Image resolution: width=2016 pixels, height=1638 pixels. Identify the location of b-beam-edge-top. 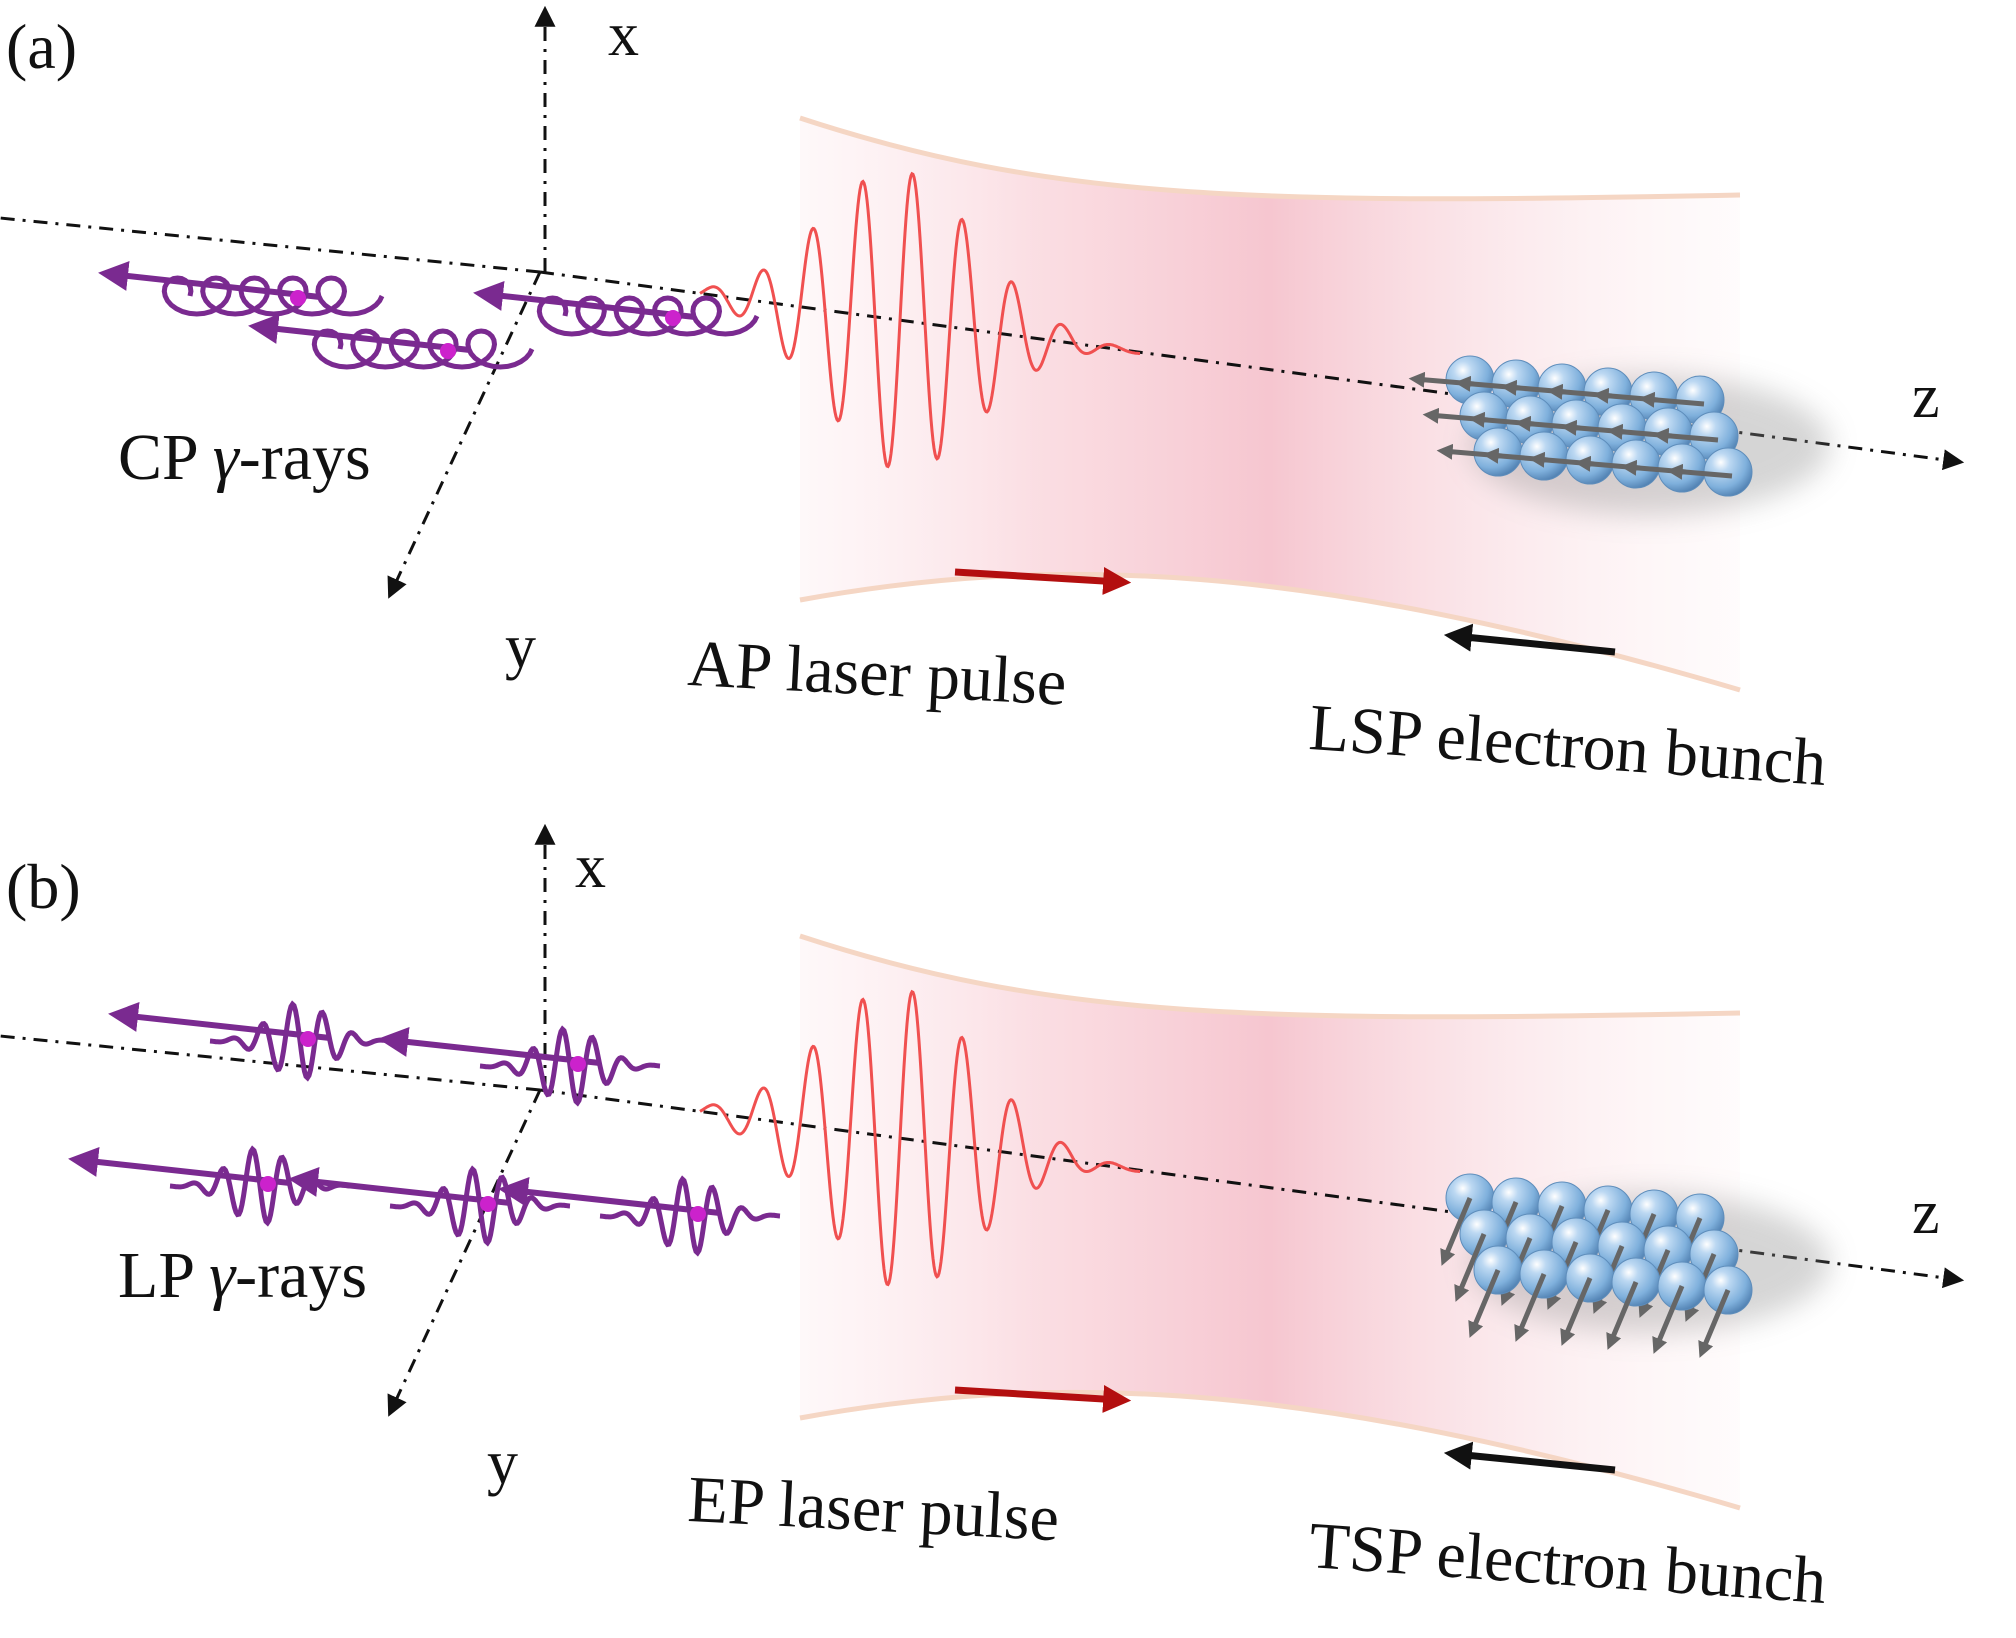
(1270, 976).